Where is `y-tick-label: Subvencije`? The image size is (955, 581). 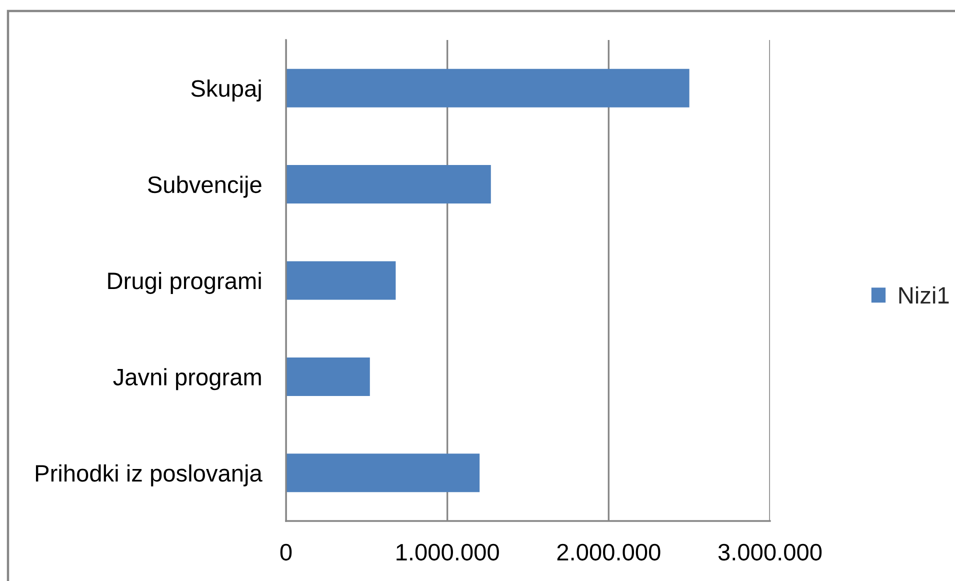
y-tick-label: Subvencije is located at coordinates (205, 187).